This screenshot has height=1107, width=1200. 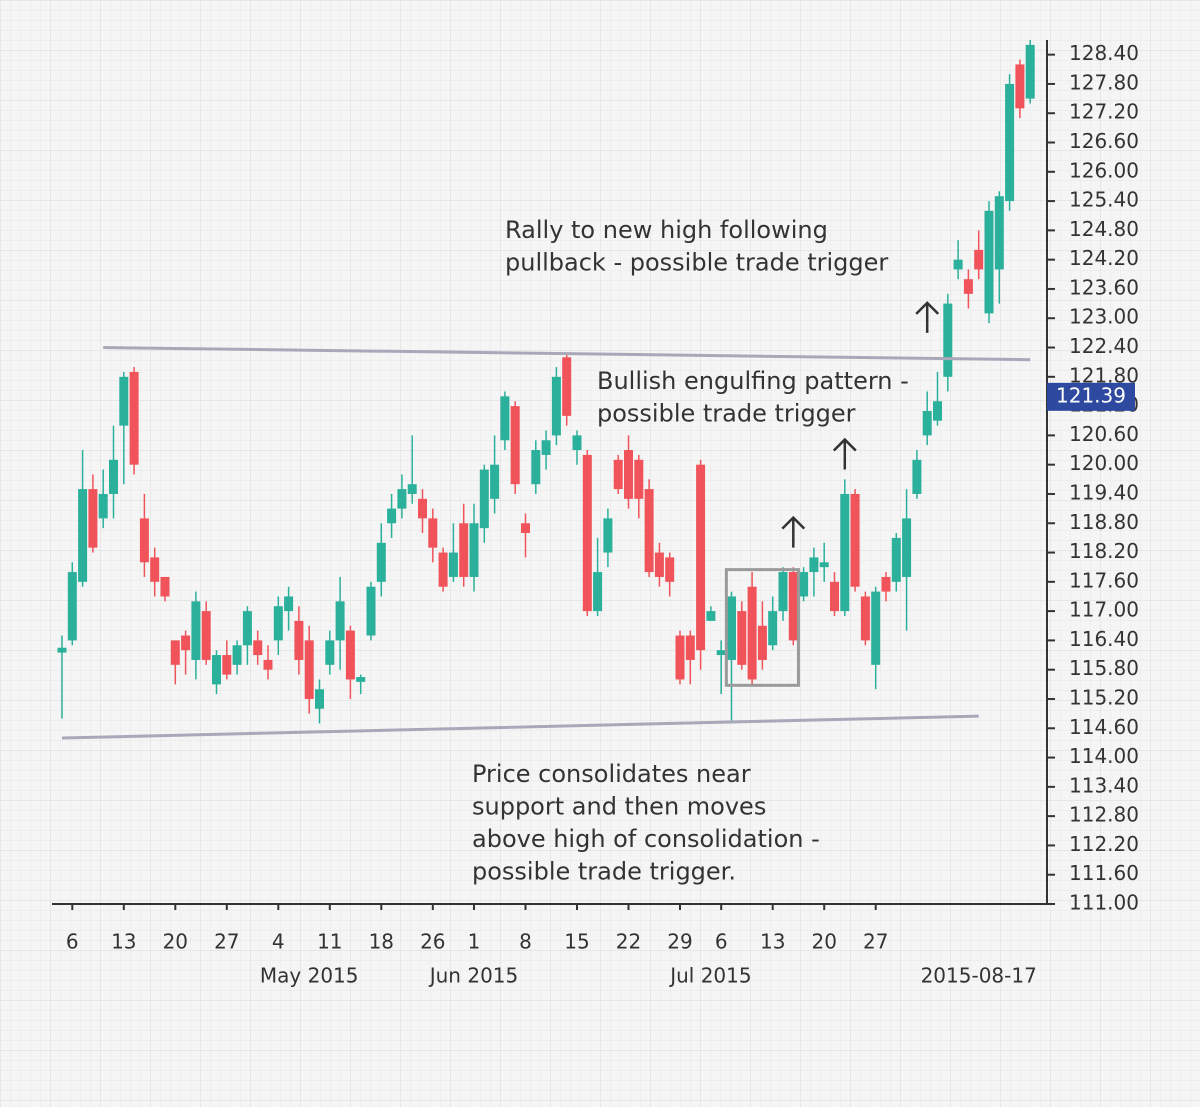 I want to click on x-tick-label: 29, so click(x=679, y=942).